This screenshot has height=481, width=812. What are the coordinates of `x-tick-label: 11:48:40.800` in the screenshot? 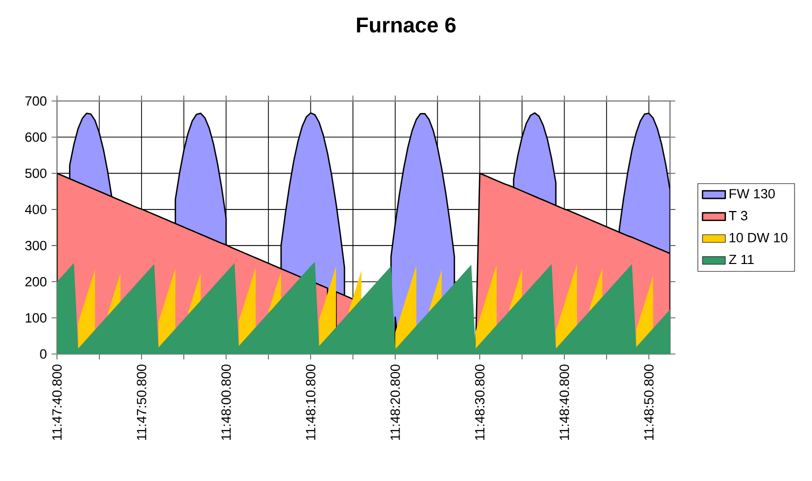 It's located at (565, 402).